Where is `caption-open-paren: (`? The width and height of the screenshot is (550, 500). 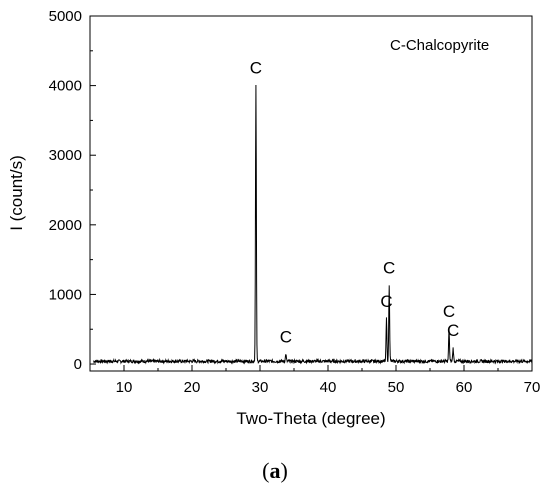 caption-open-paren: ( is located at coordinates (266, 470).